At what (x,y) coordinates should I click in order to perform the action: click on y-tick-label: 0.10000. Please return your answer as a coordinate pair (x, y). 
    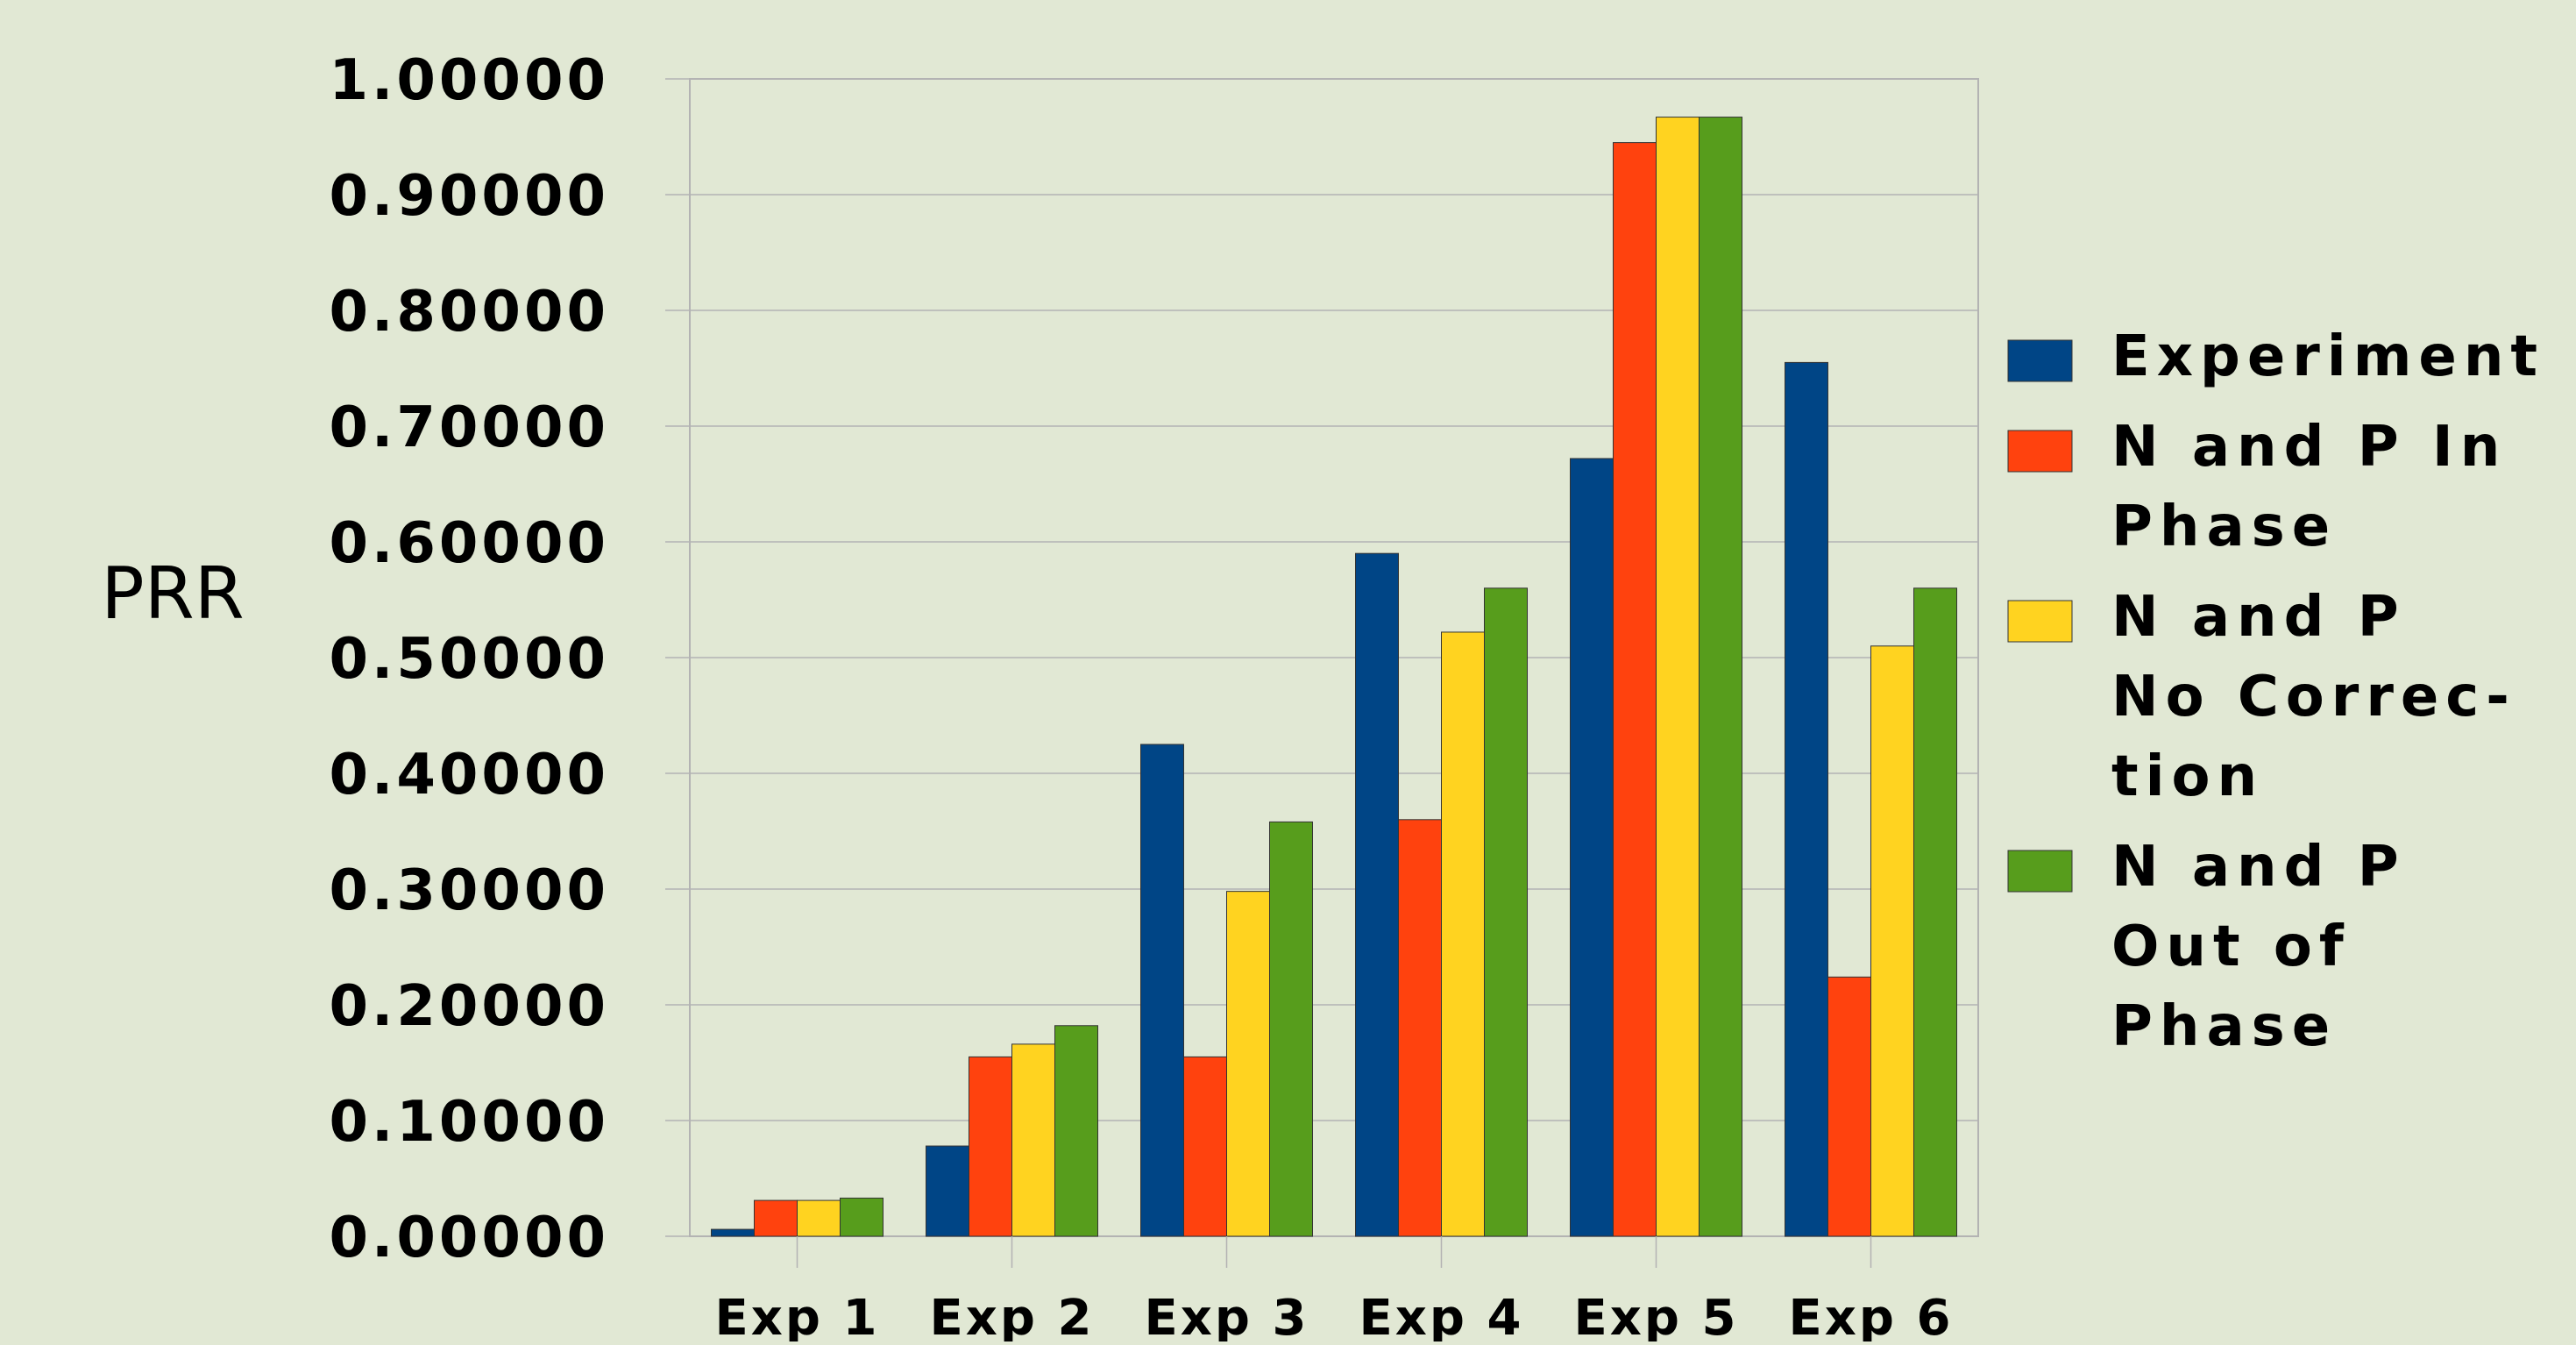
    Looking at the image, I should click on (470, 1123).